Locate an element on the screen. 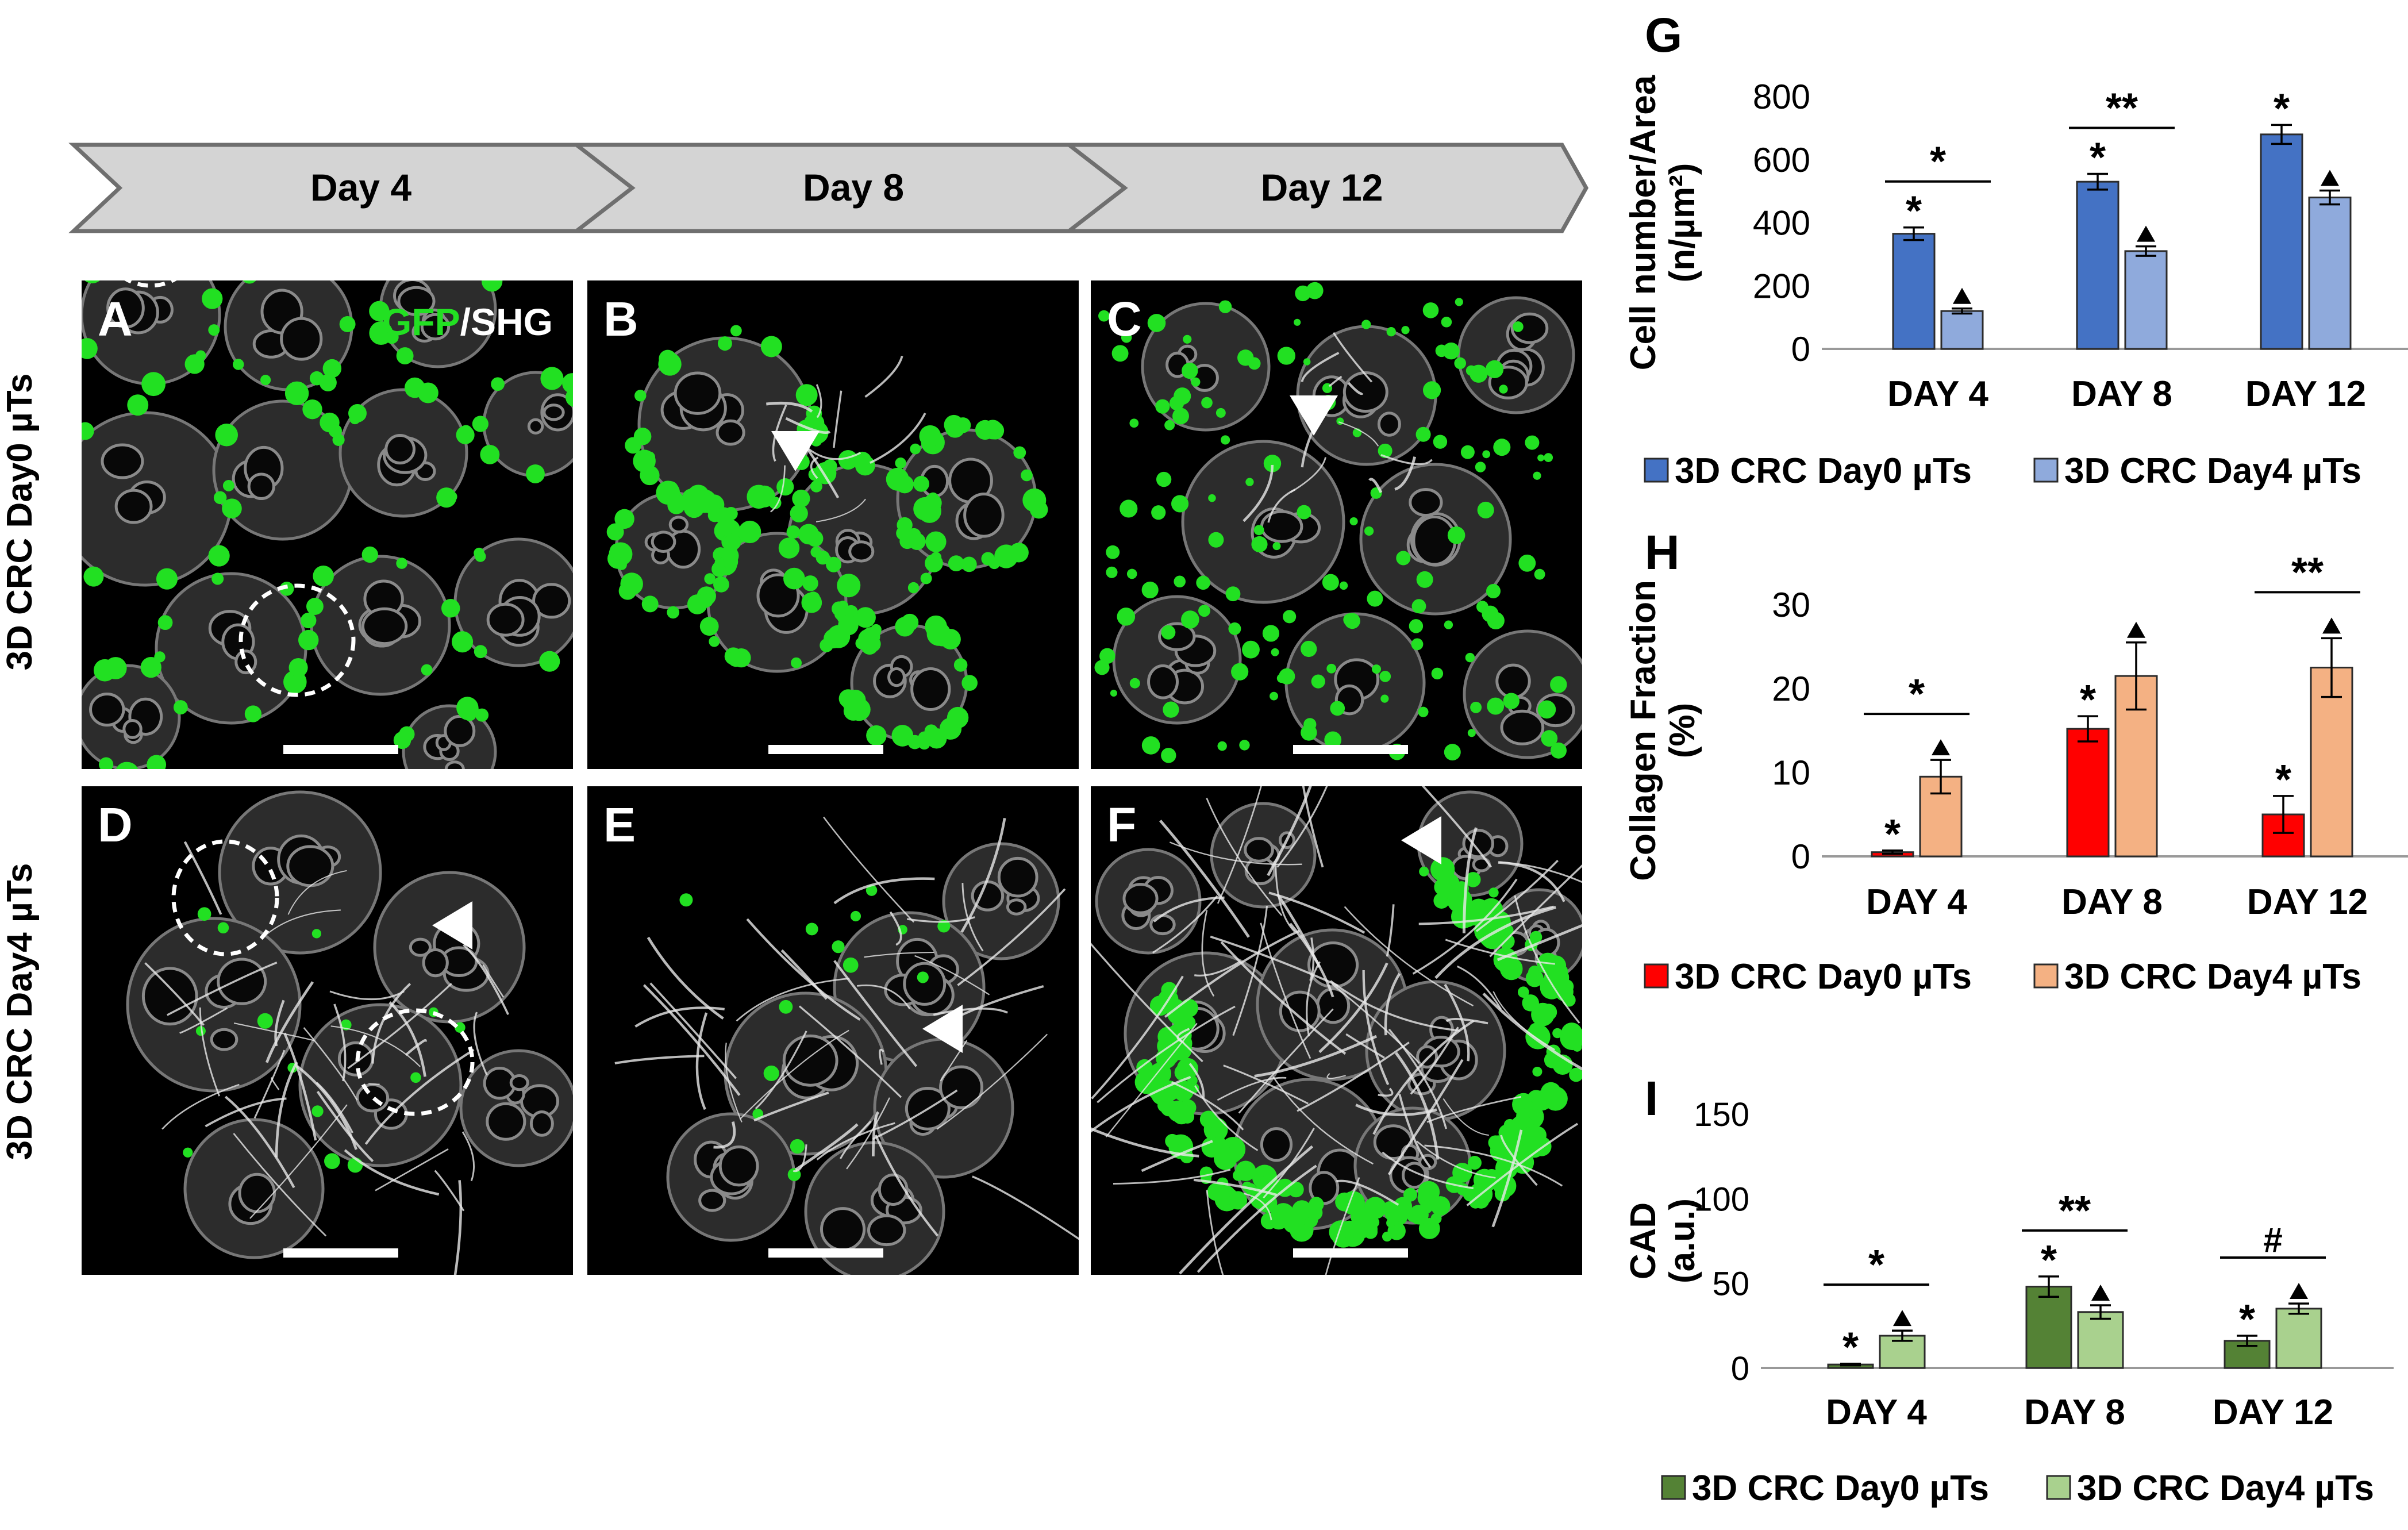  bar-day0 is located at coordinates (2088, 793).